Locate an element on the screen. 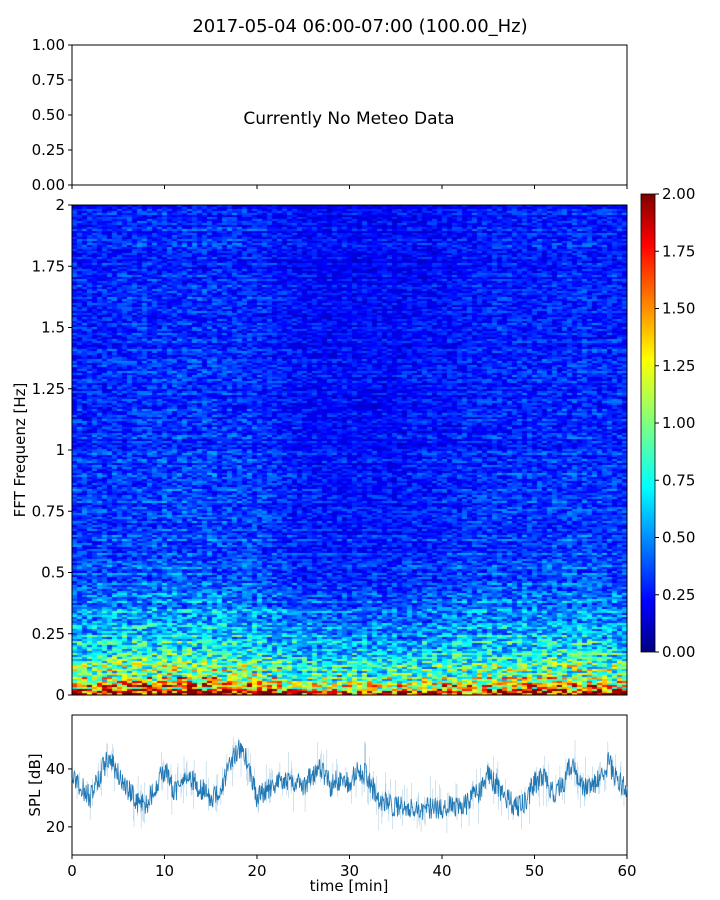 The width and height of the screenshot is (720, 900). colorbar-tick-label: 0.75 is located at coordinates (678, 480).